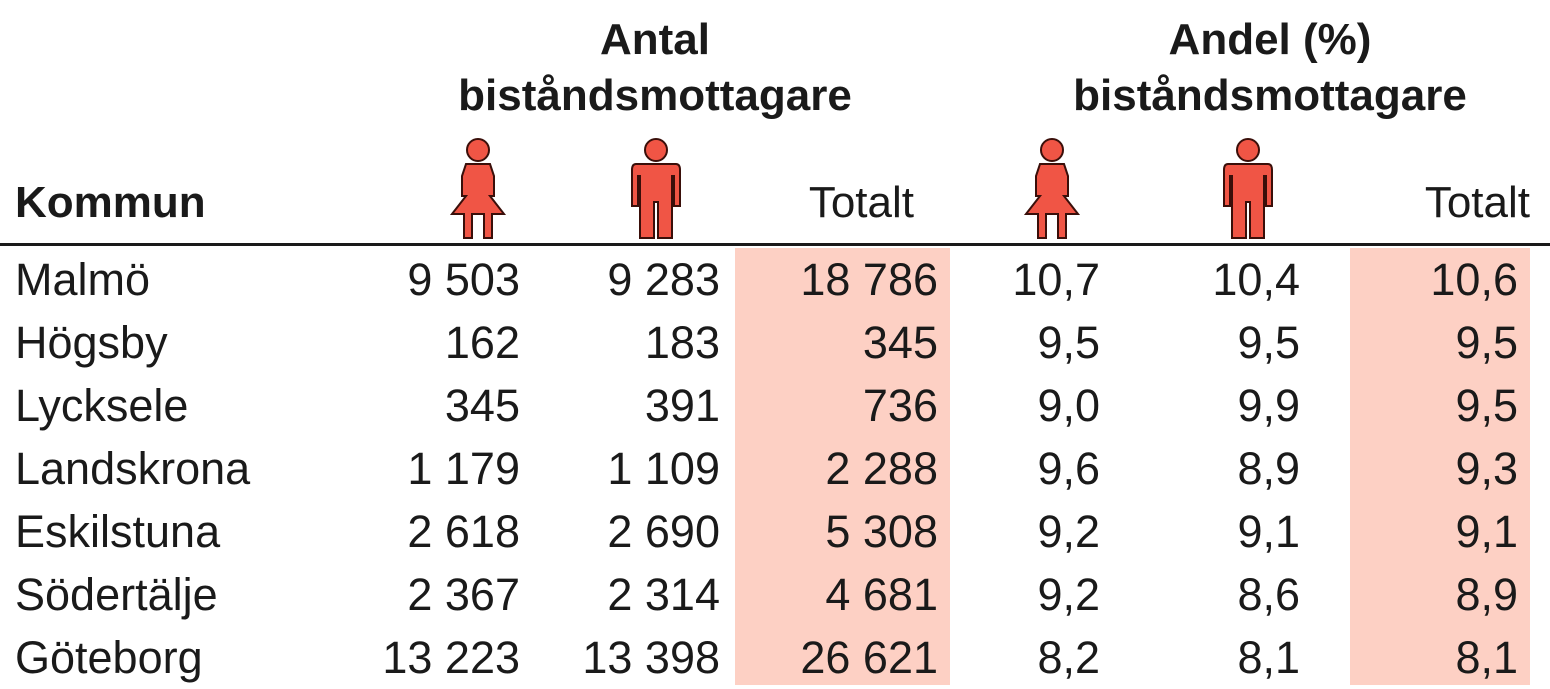 The height and width of the screenshot is (689, 1550). What do you see at coordinates (1068, 405) in the screenshot?
I see `cell-value: 9,0` at bounding box center [1068, 405].